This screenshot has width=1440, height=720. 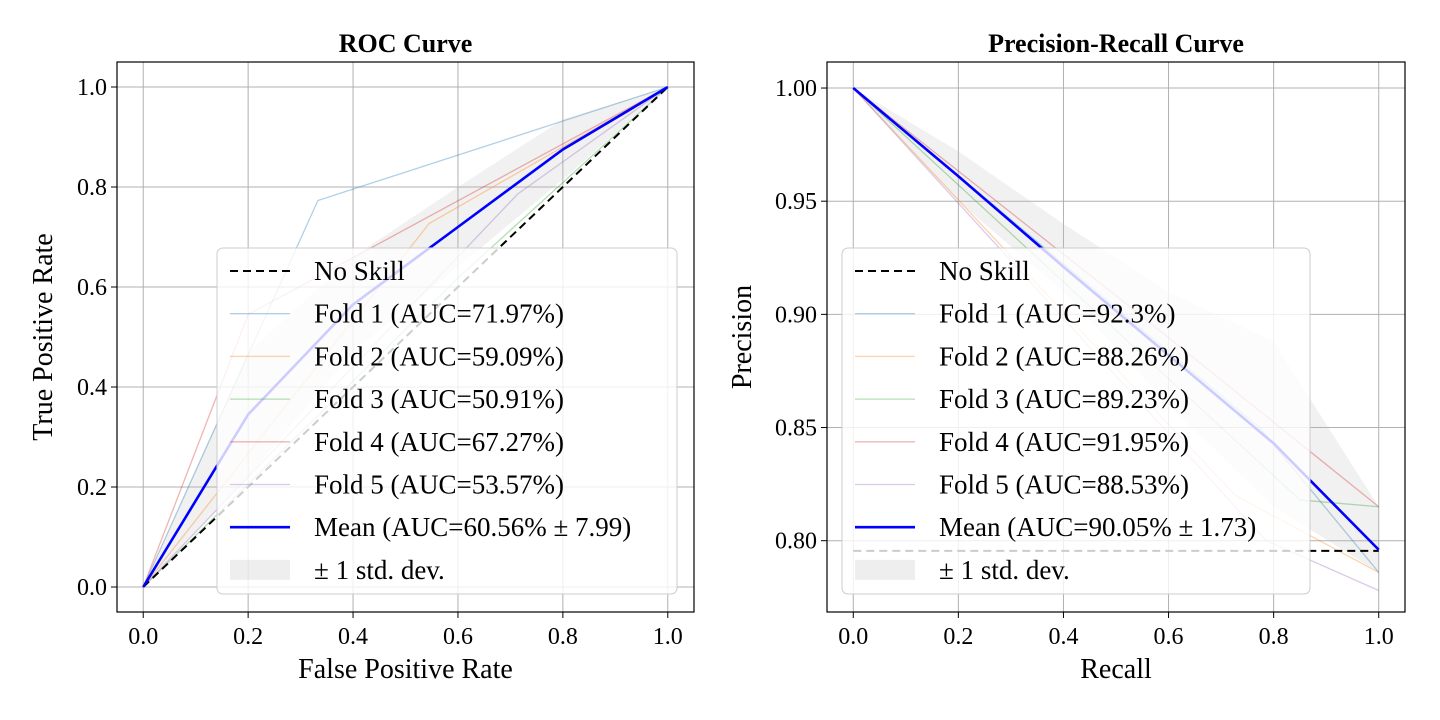 What do you see at coordinates (1064, 399) in the screenshot?
I see `legend-fold-3-label: Fold 3 (AUC=89.23%)` at bounding box center [1064, 399].